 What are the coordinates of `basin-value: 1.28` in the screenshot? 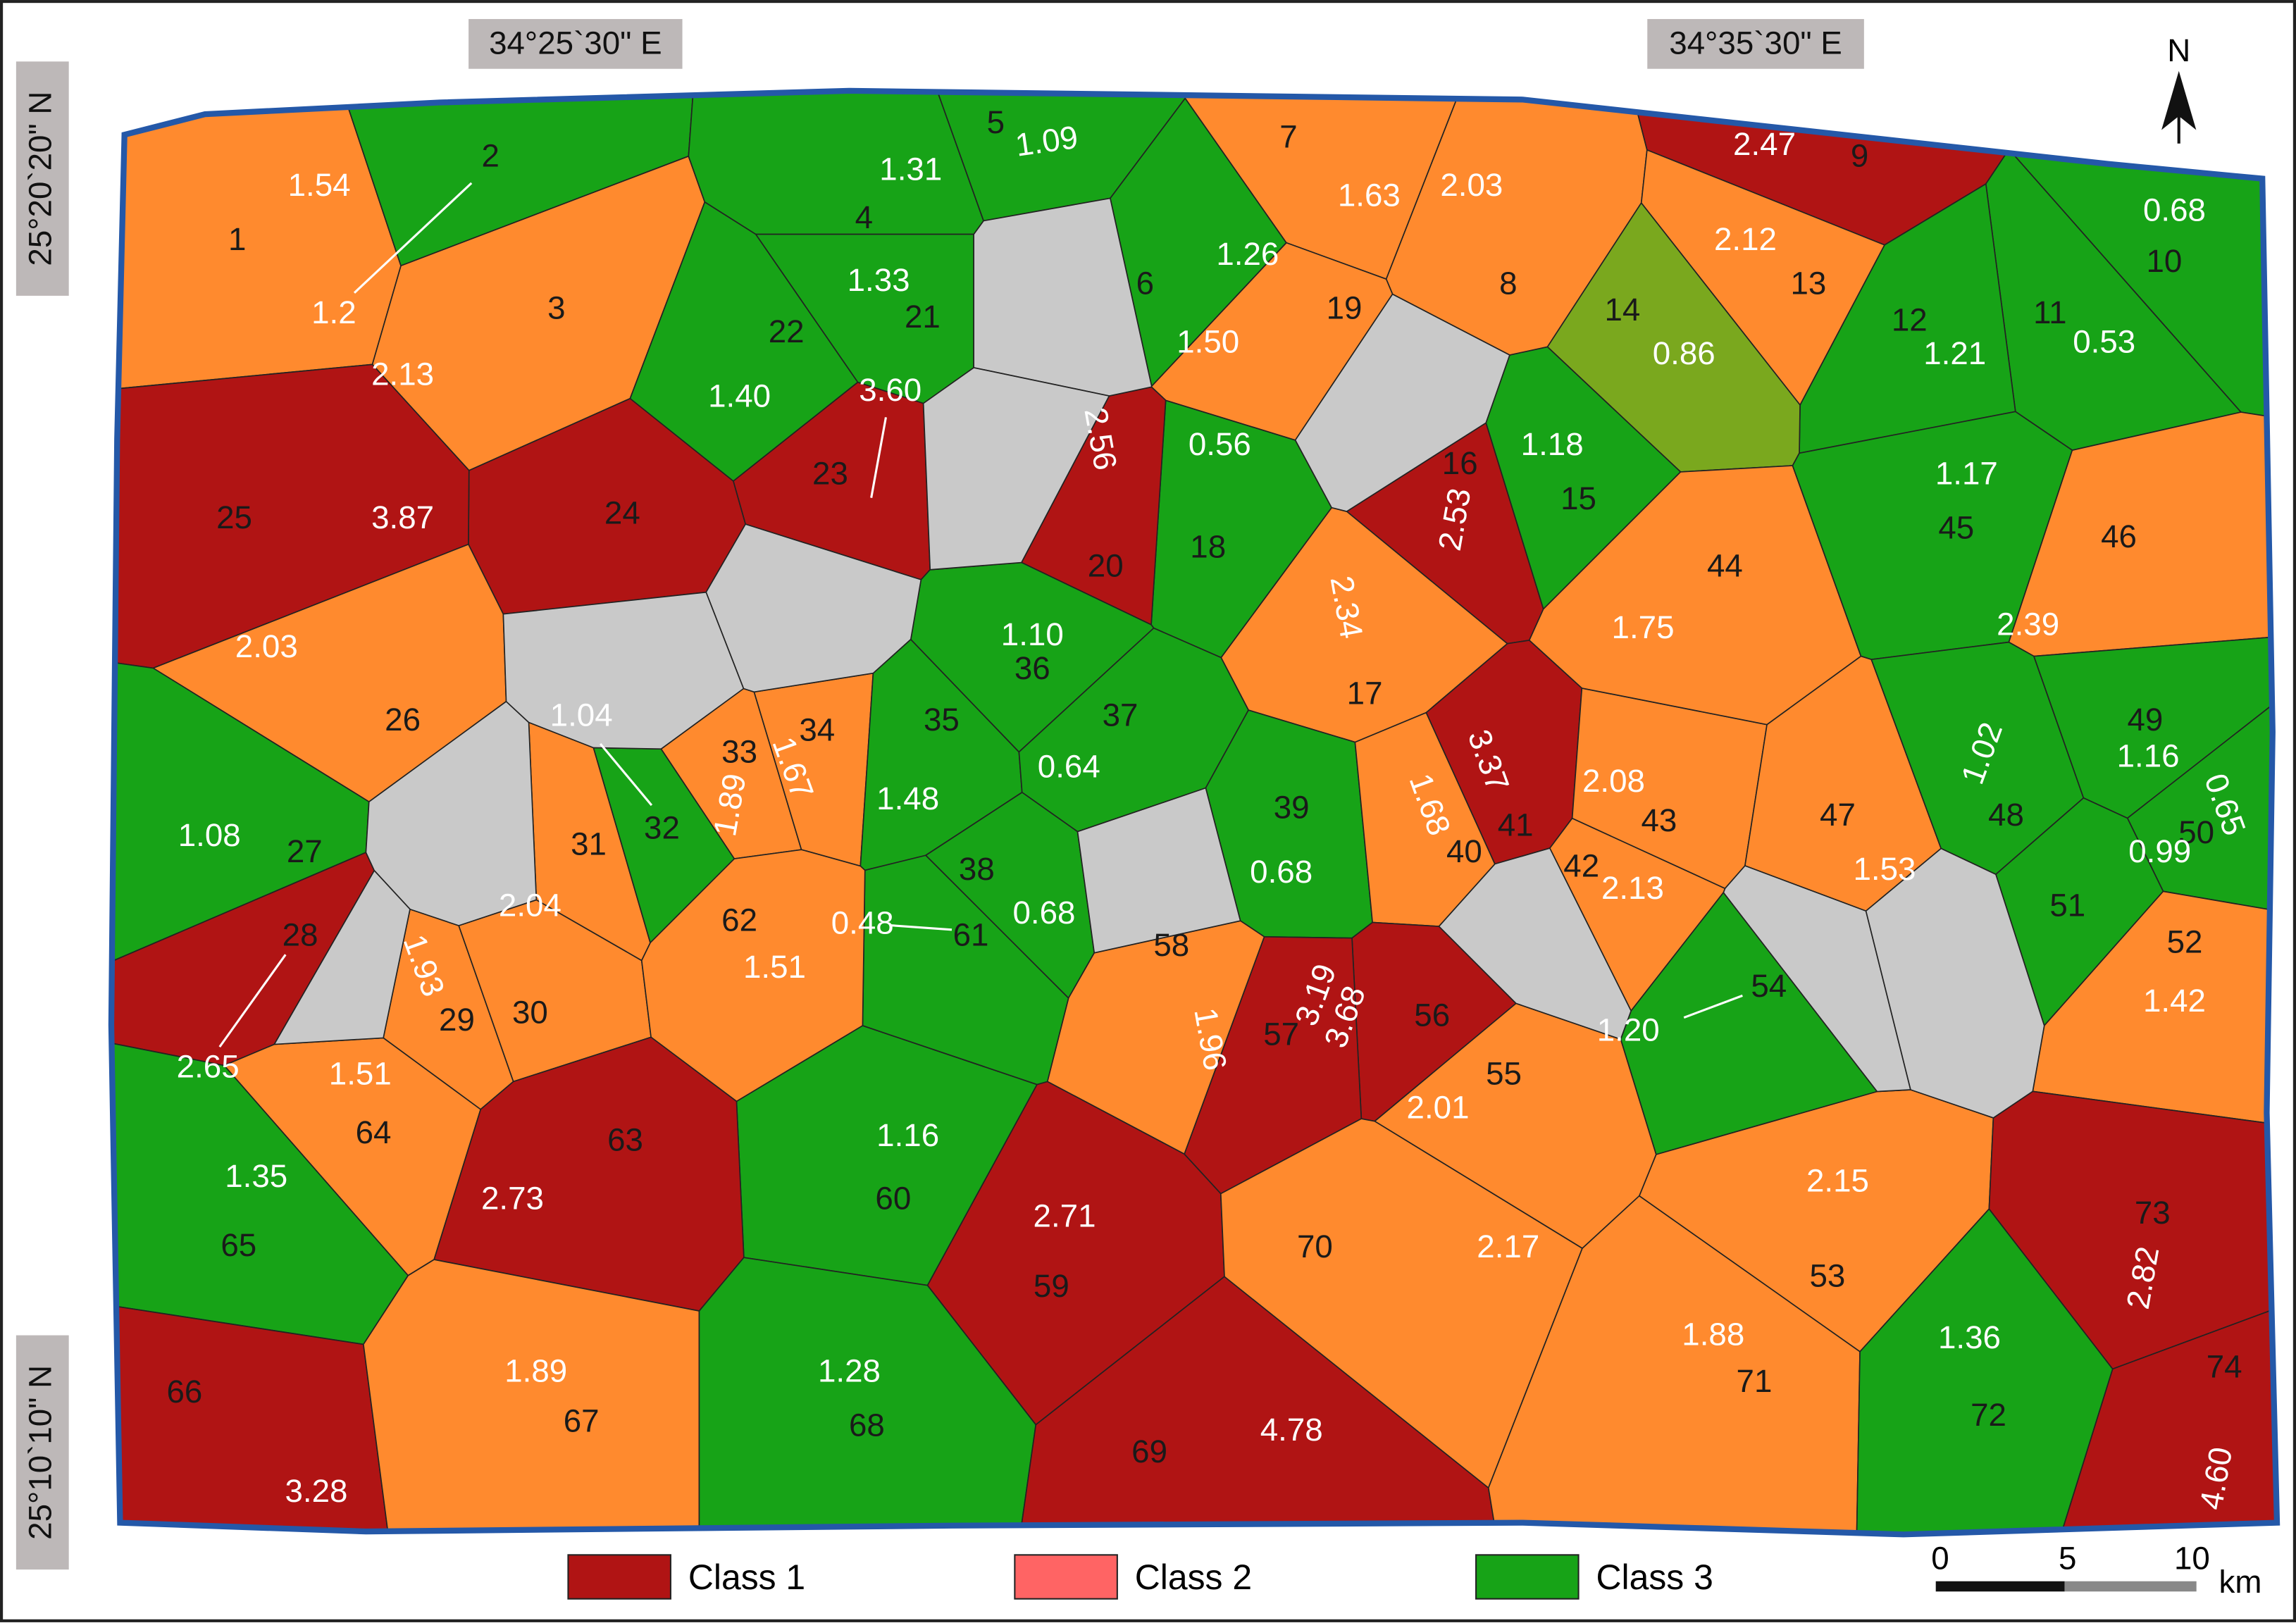 It's located at (849, 1371).